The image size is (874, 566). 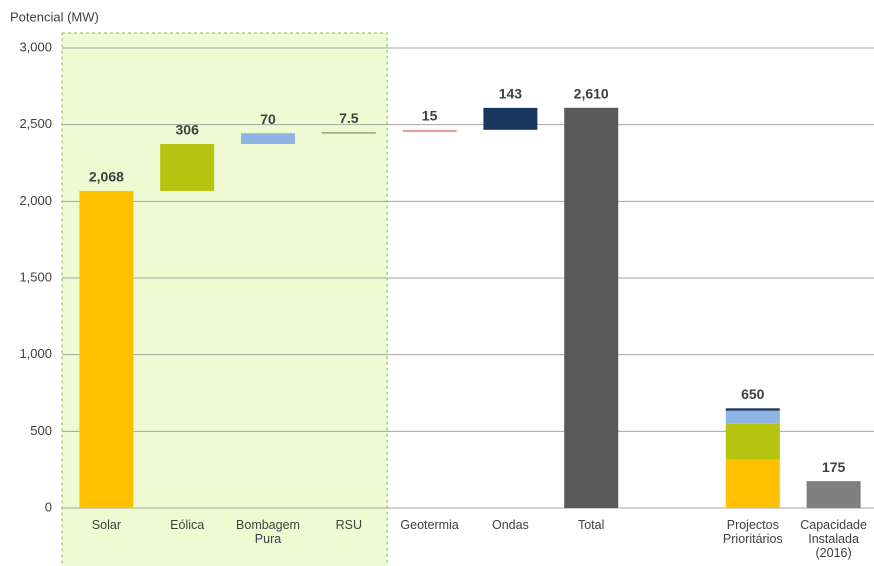 I want to click on value-label: 650, so click(x=753, y=394).